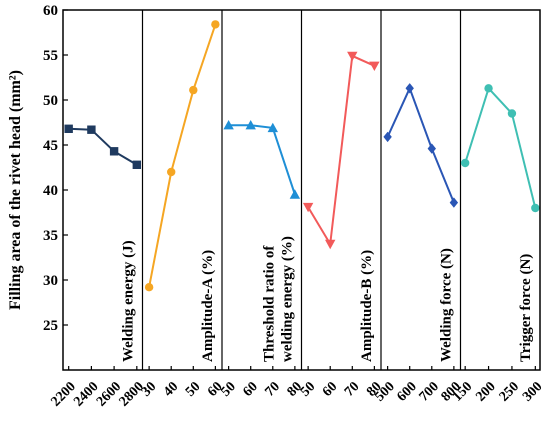 Image resolution: width=550 pixels, height=435 pixels. I want to click on y-tick-label: 30, so click(50, 281).